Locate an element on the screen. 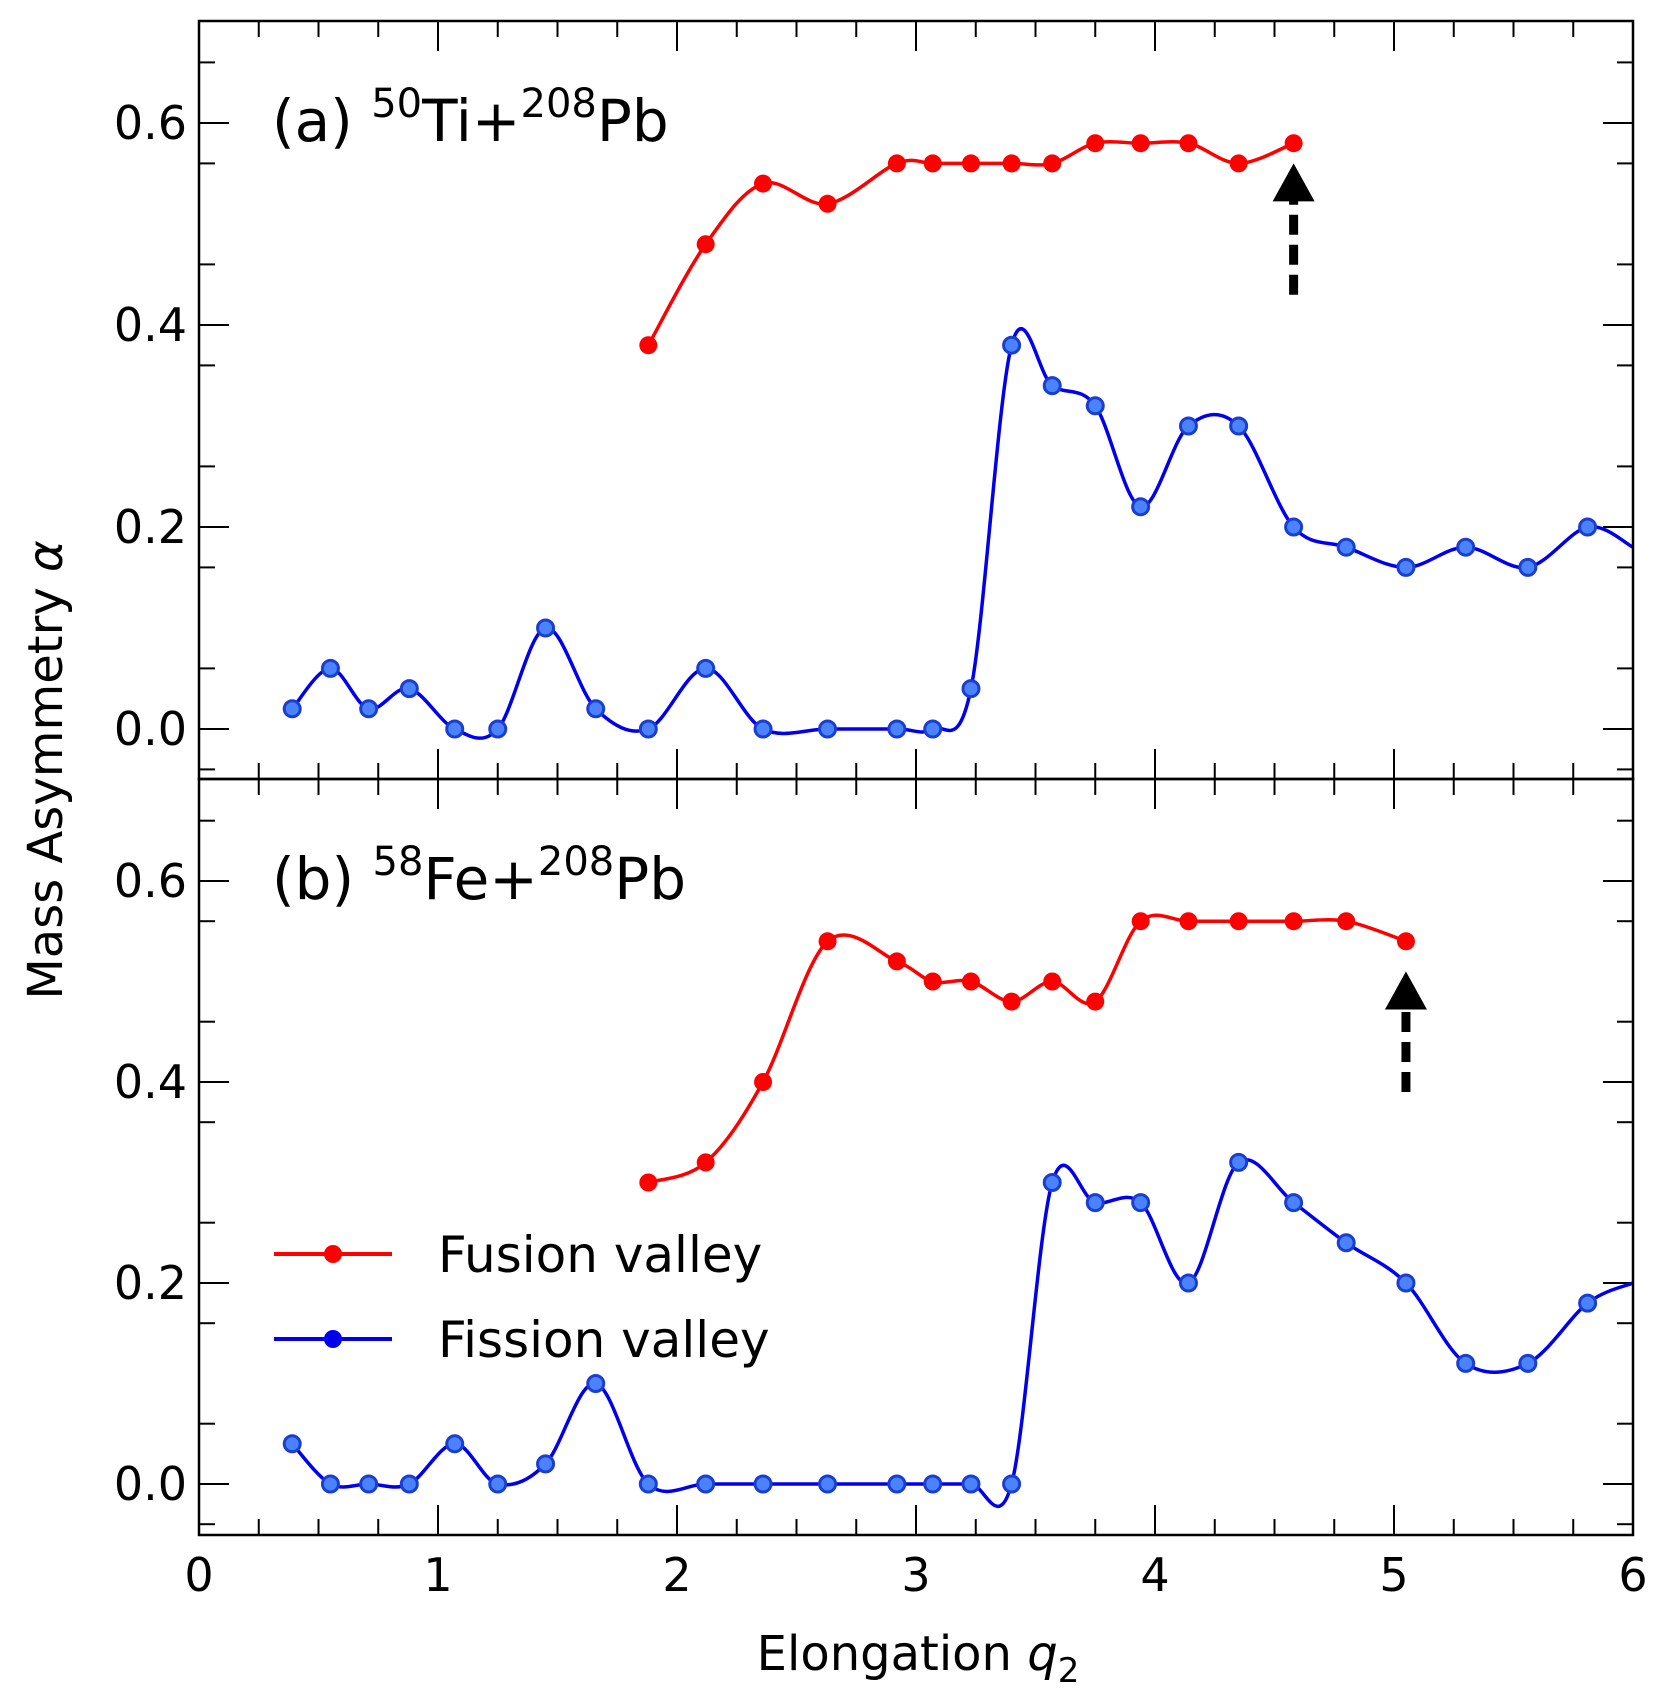 This screenshot has width=1660, height=1696. panel-b-title-text: Fe+ is located at coordinates (480, 879).